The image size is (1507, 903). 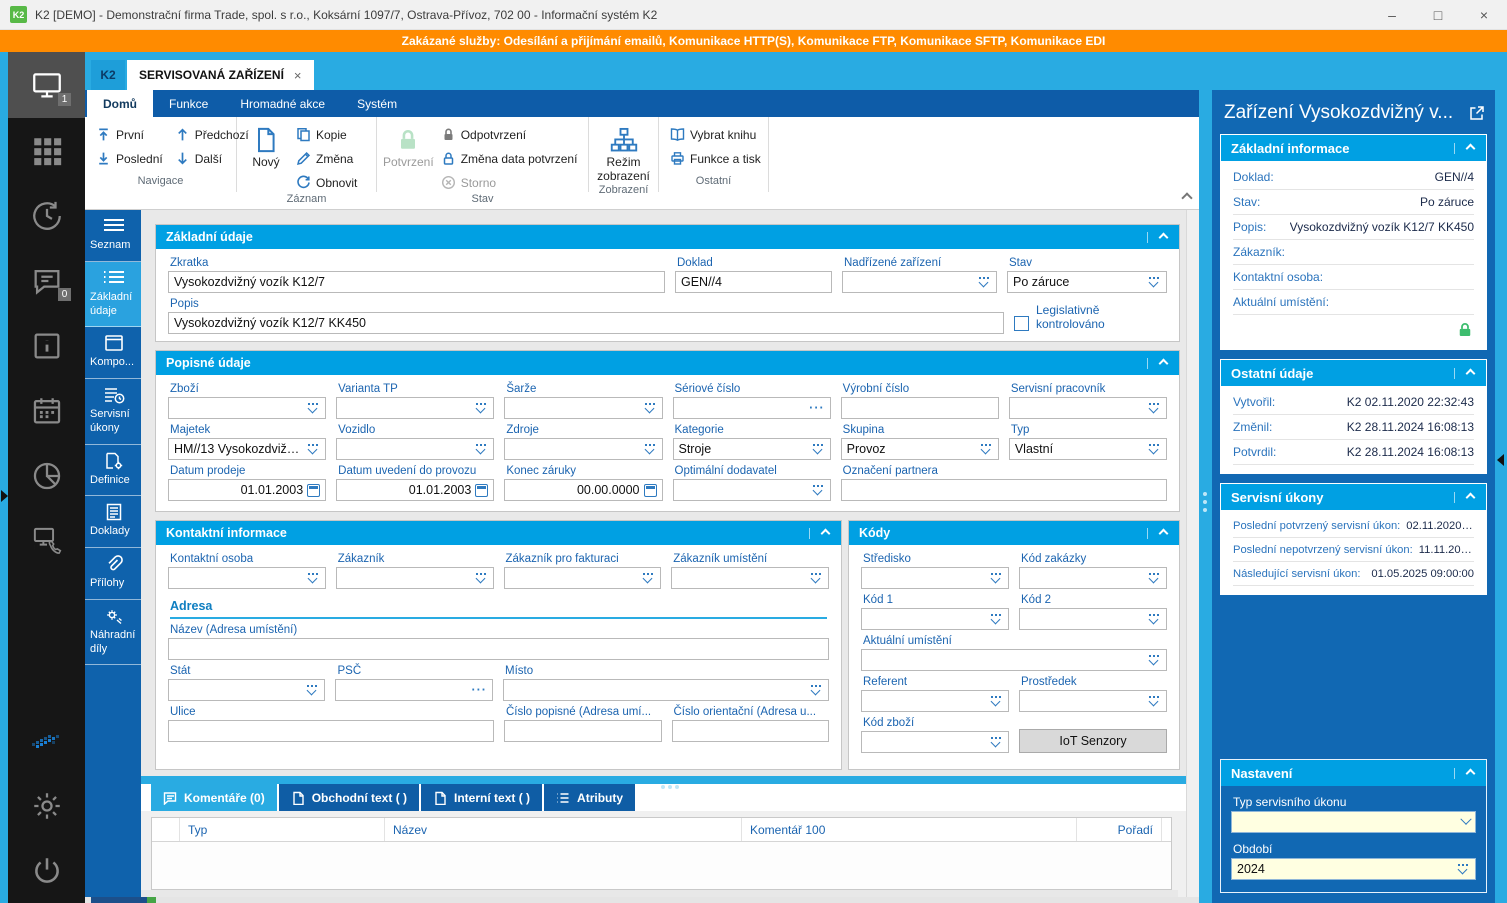 I want to click on optimalni-dodavatel-input, so click(x=751, y=490).